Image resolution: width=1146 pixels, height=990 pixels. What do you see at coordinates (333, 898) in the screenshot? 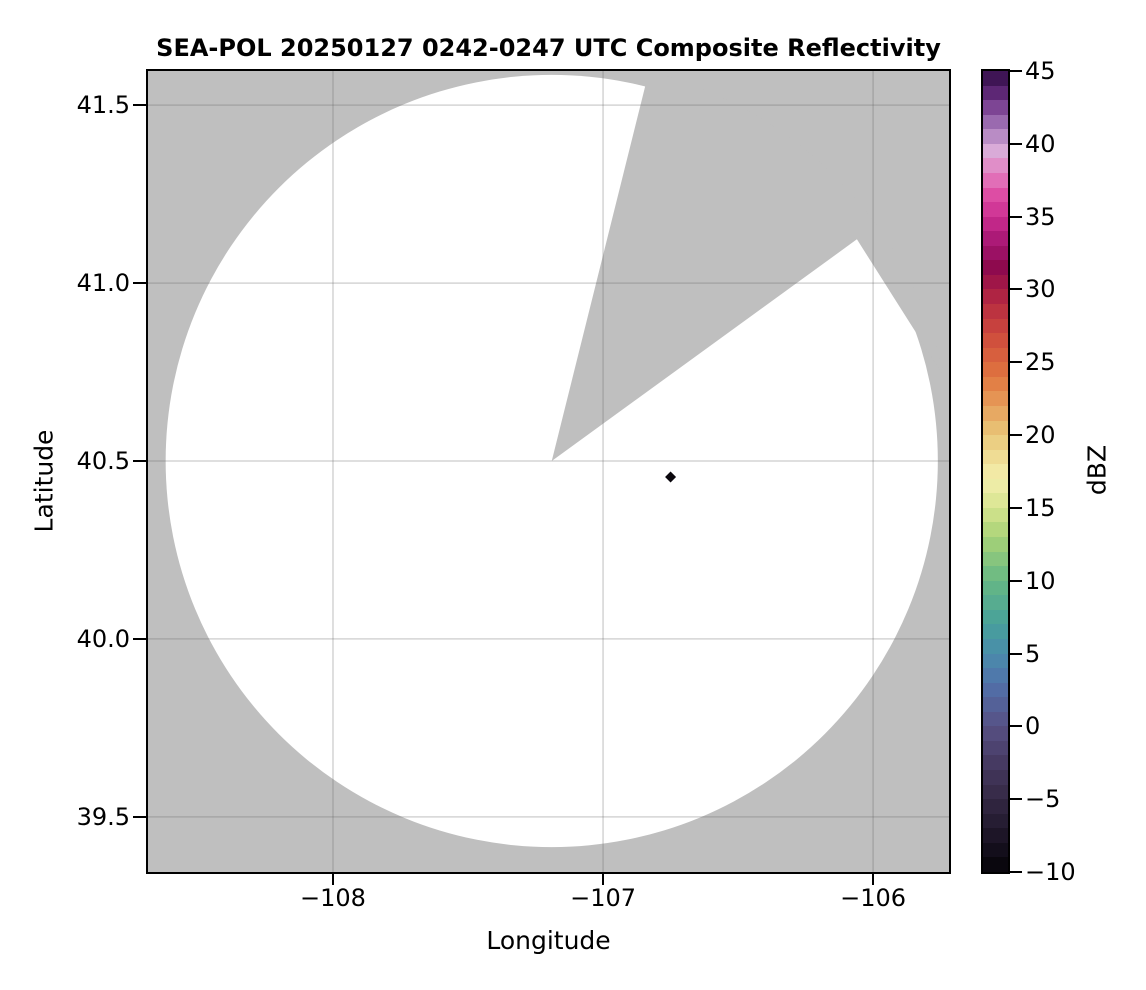
I see `x-tick-label: −108` at bounding box center [333, 898].